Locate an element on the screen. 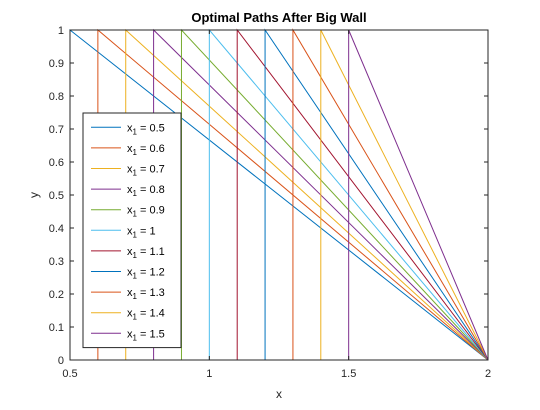  x-tick-label: 1 is located at coordinates (209, 374).